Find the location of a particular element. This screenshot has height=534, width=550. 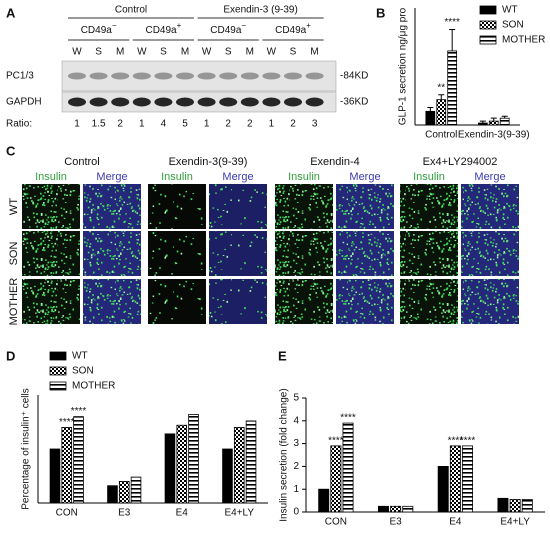

column-header: Exendin-3(9-39) is located at coordinates (208, 162).